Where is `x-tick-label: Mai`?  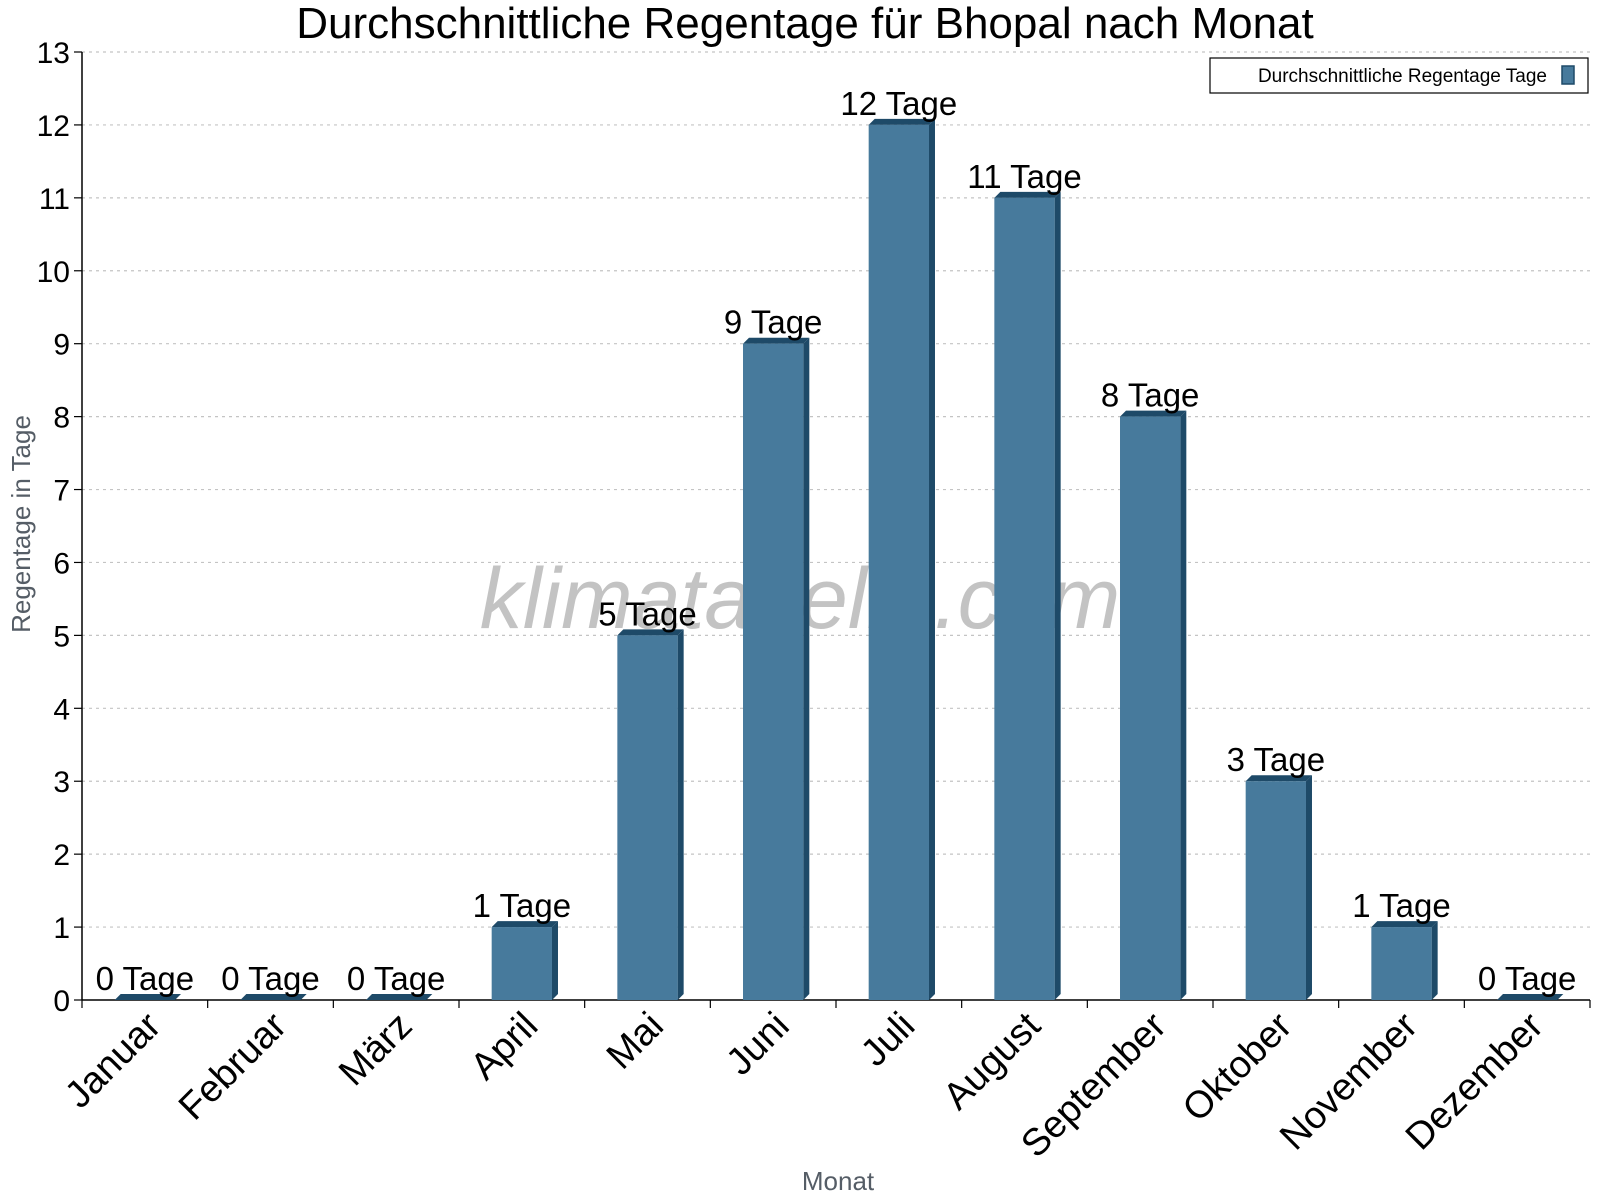
x-tick-label: Mai is located at coordinates (635, 1041).